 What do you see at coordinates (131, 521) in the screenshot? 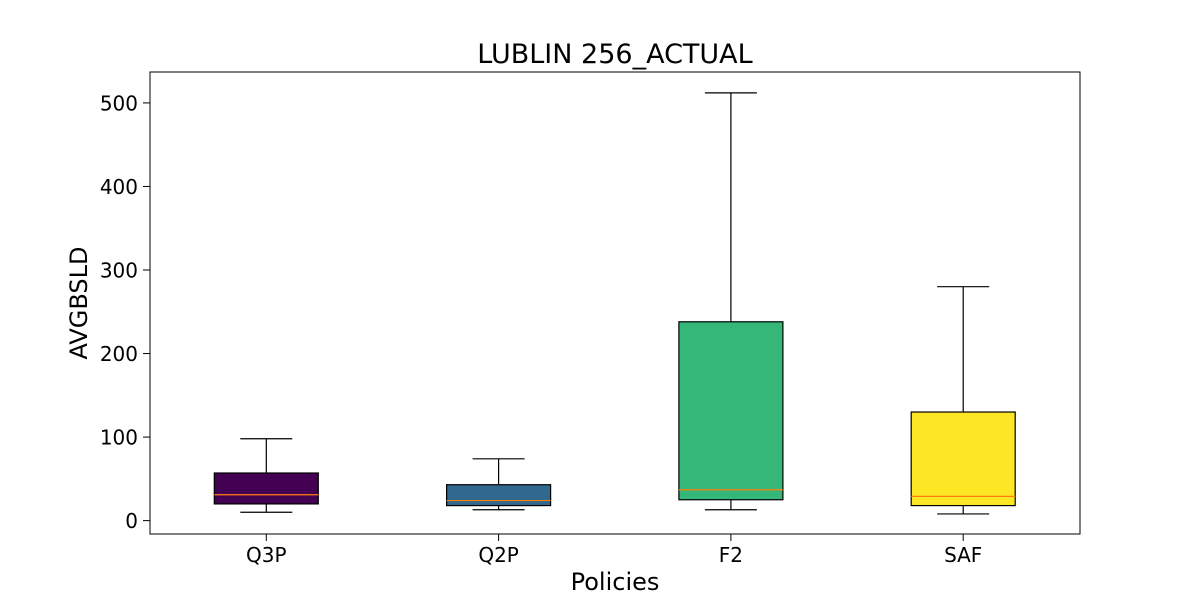
I see `y-tick-label: 0` at bounding box center [131, 521].